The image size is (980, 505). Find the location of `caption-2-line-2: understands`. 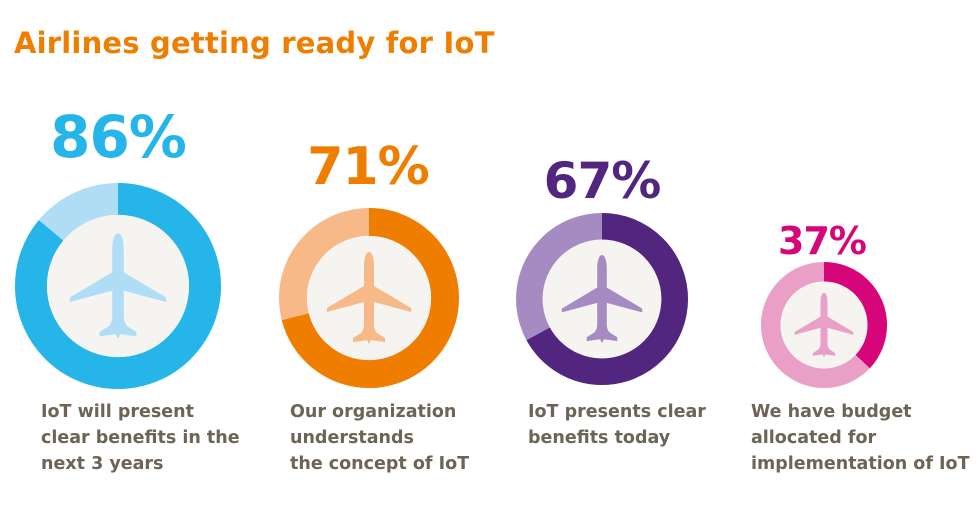

caption-2-line-2: understands is located at coordinates (352, 438).